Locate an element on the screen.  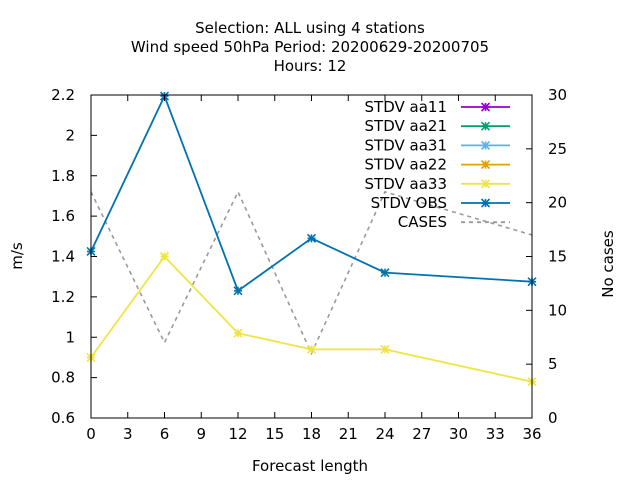
x-tick-label: 21 is located at coordinates (348, 434).